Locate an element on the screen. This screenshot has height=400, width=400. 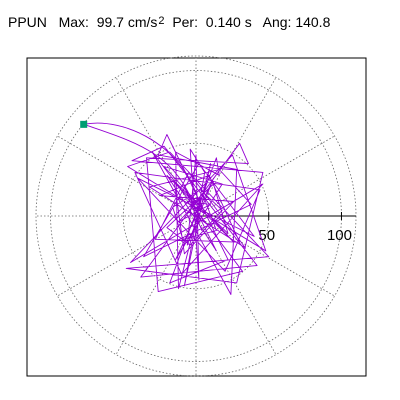
motion-trace is located at coordinates (197, 214).